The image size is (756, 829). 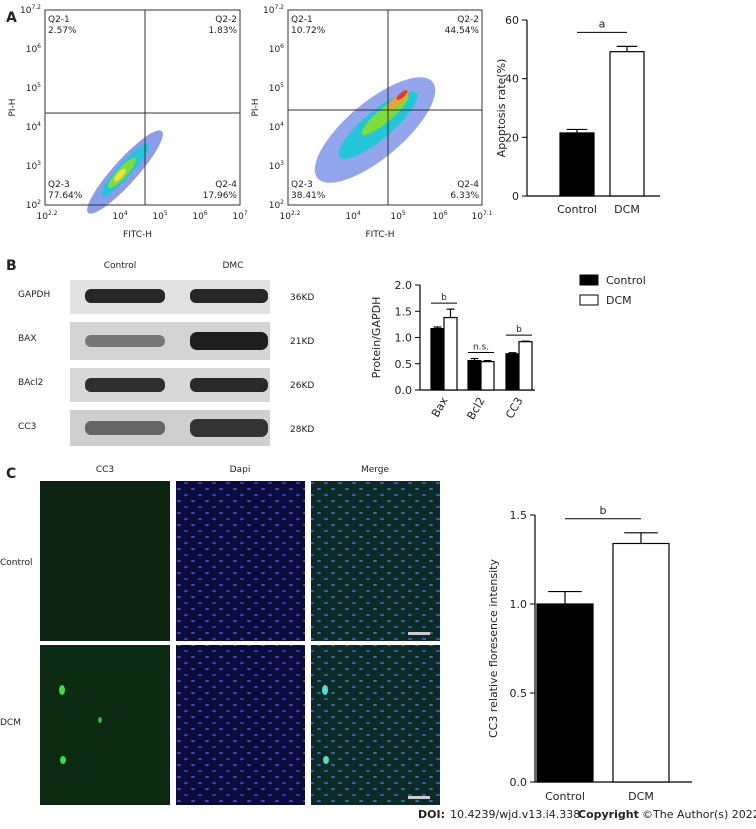 What do you see at coordinates (282, 163) in the screenshot?
I see `tick-exp: 3` at bounding box center [282, 163].